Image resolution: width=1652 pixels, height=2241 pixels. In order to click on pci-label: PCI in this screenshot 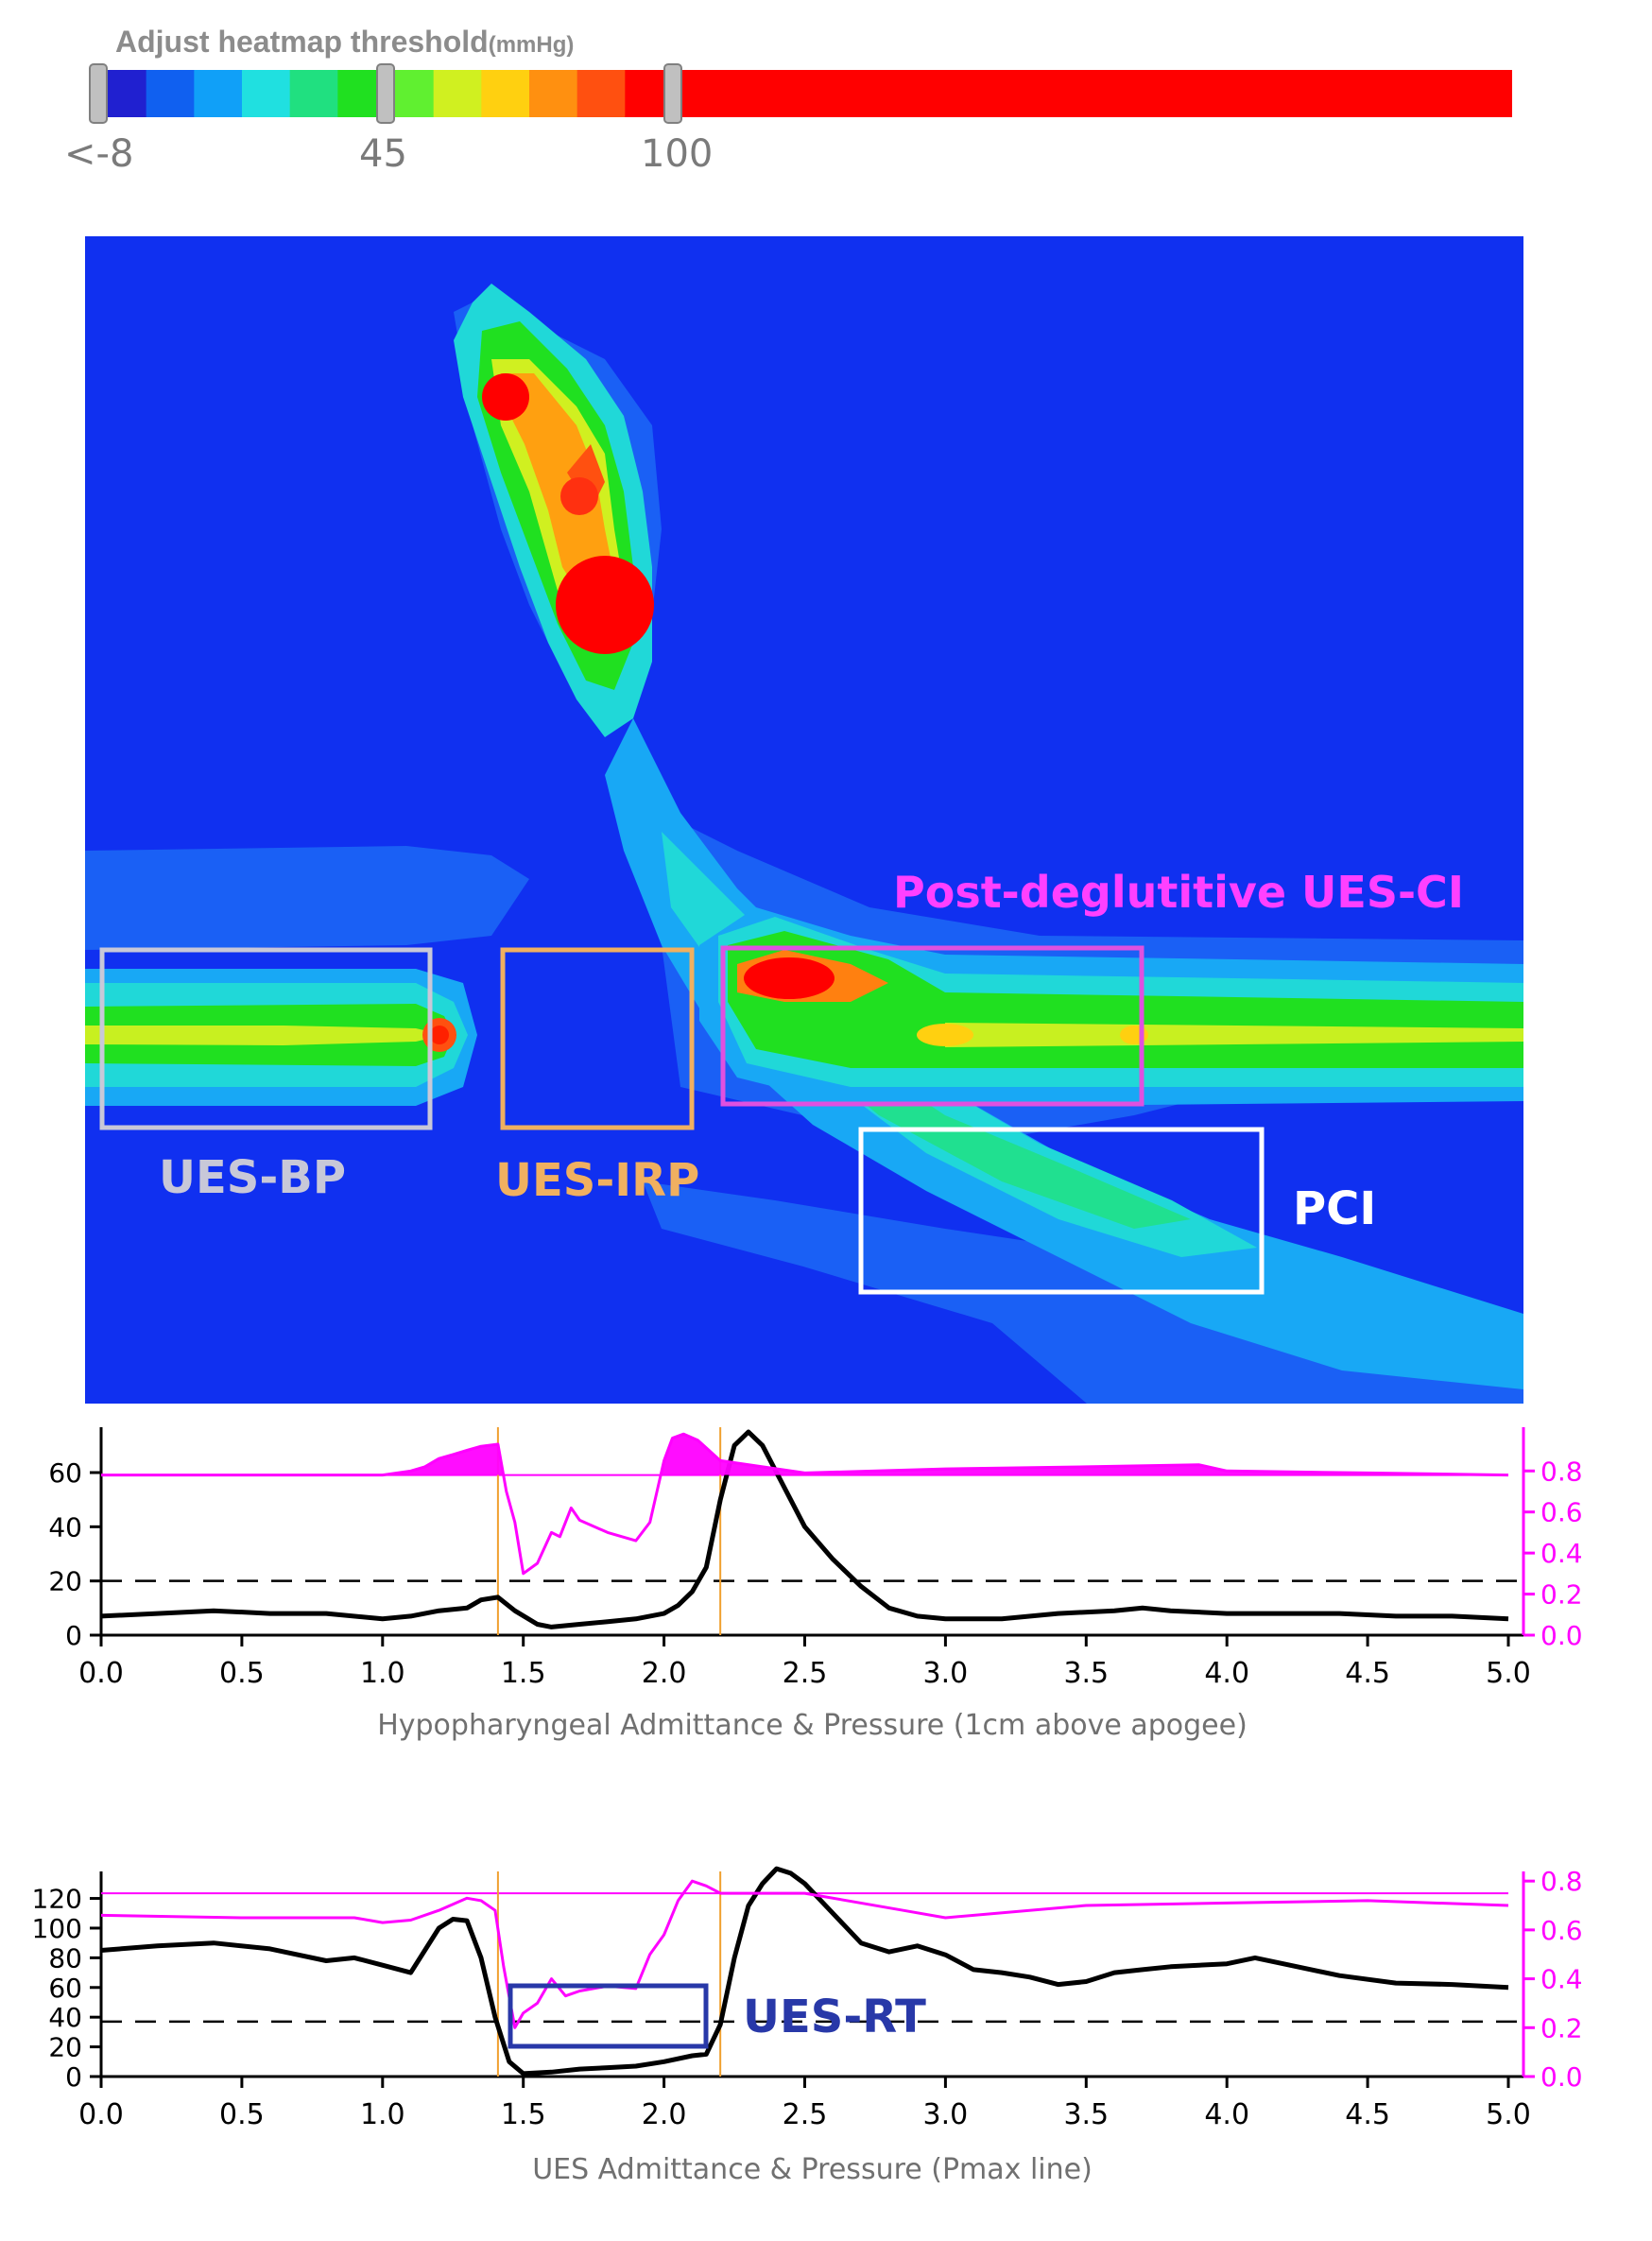, I will do `click(1334, 1208)`.